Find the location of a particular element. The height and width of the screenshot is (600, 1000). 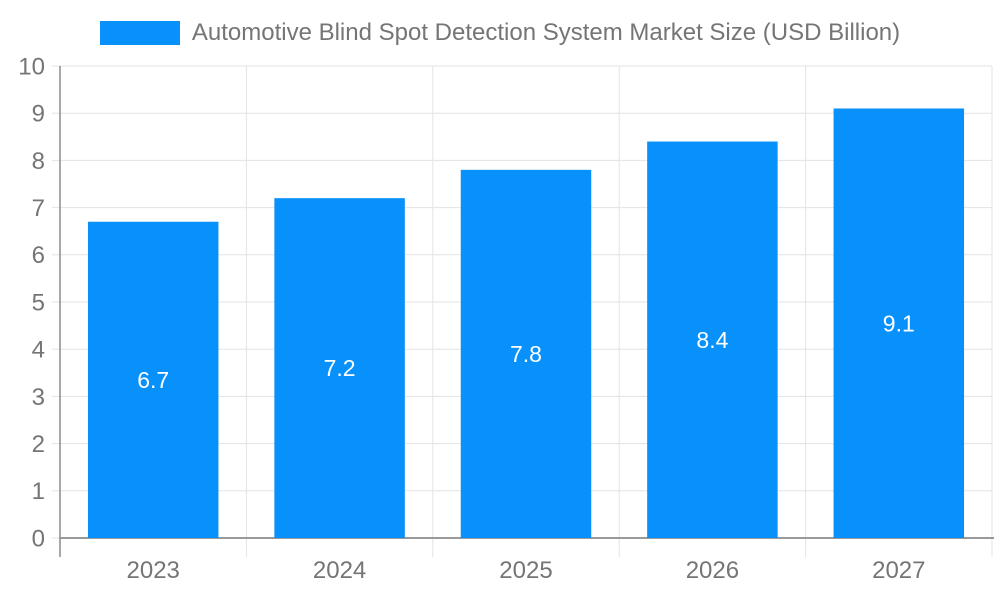

bar-value-label: 9.1 is located at coordinates (899, 323).